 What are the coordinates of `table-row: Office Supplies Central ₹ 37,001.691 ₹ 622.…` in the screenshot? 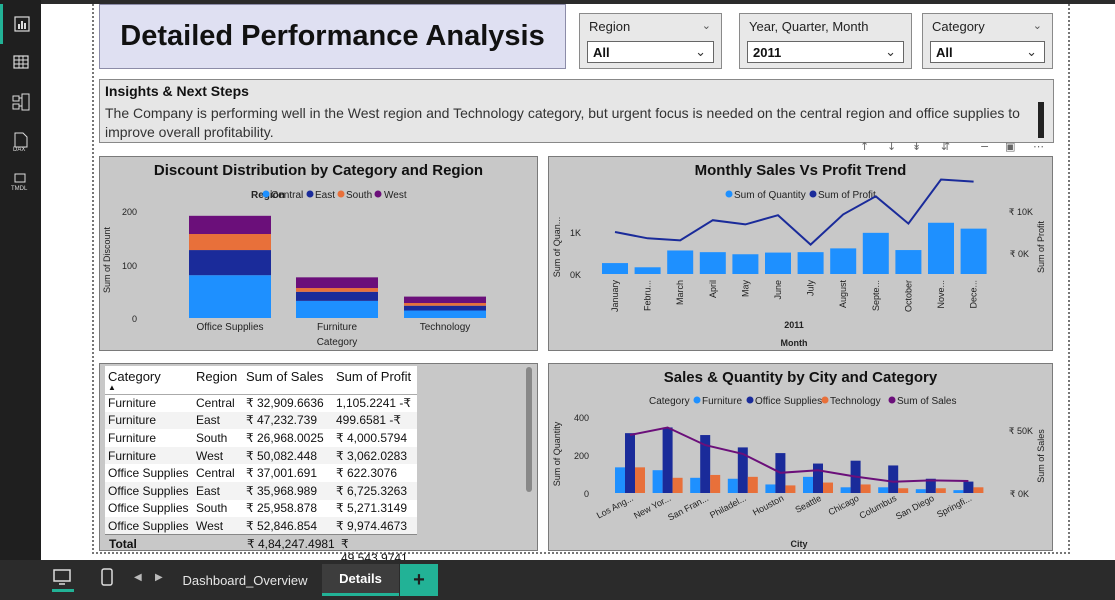 It's located at (261, 473).